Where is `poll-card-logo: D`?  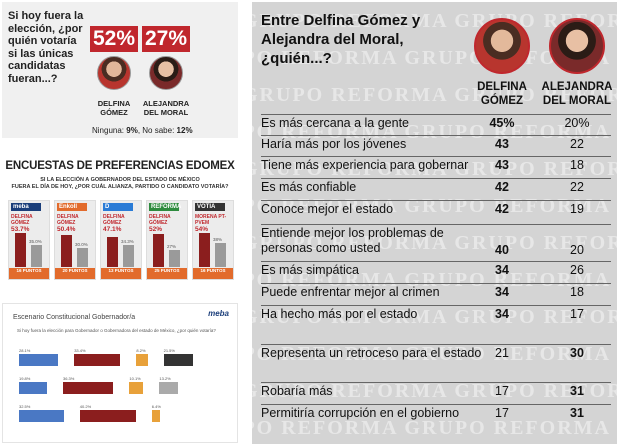 poll-card-logo: D is located at coordinates (118, 207).